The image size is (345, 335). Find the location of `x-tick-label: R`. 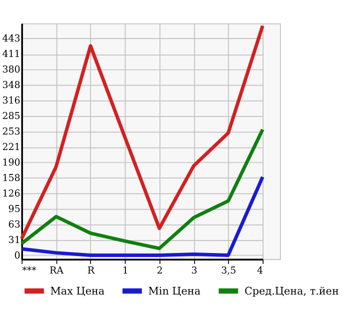

x-tick-label: R is located at coordinates (91, 270).